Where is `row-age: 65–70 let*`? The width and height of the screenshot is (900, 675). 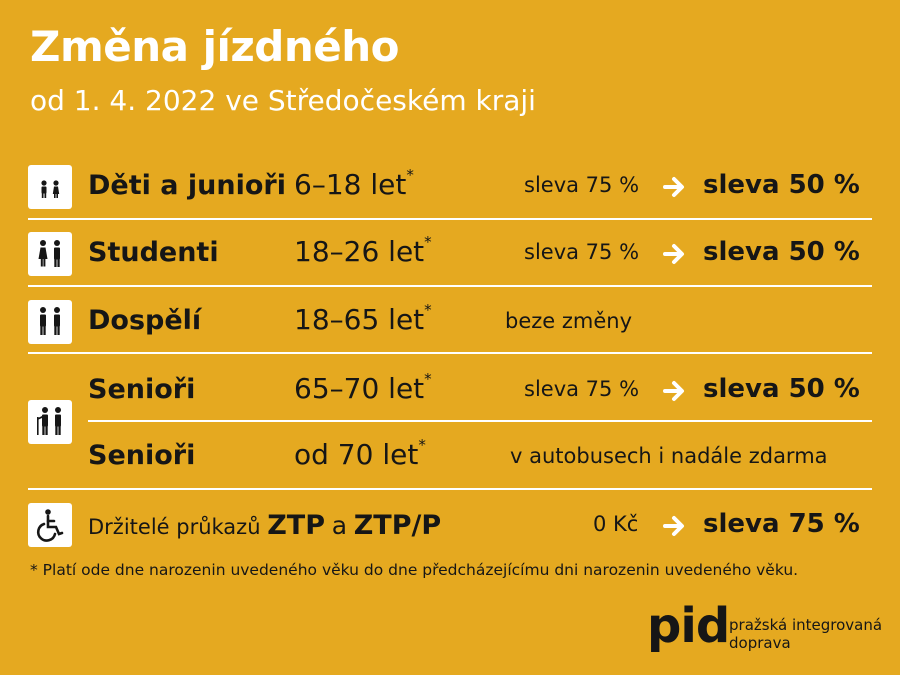
row-age: 65–70 let* is located at coordinates (363, 387).